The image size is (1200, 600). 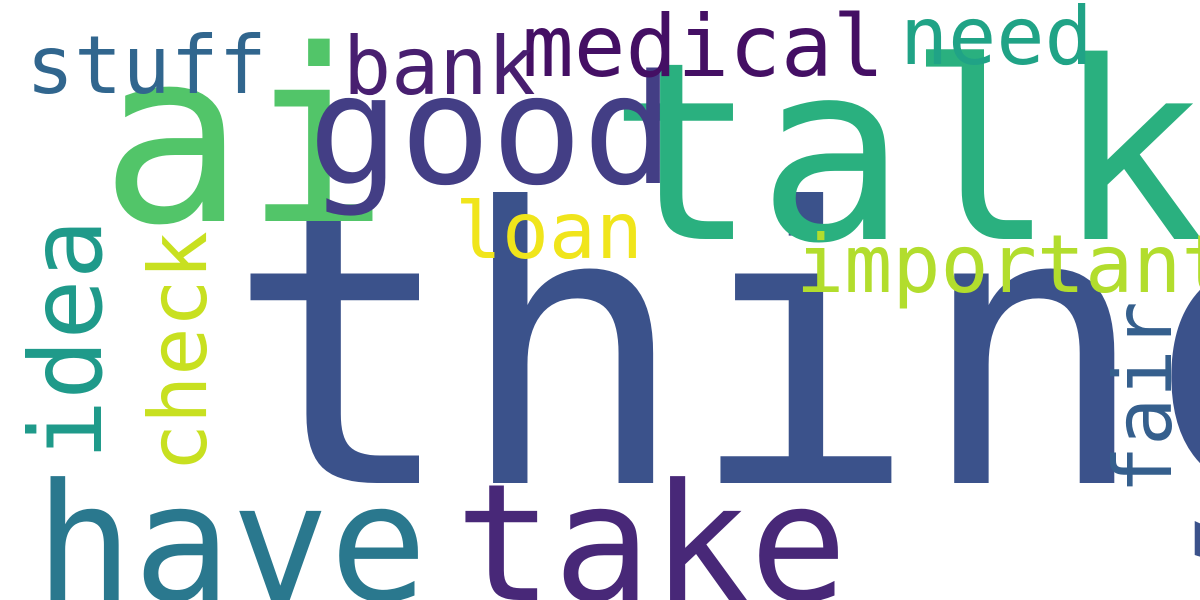 What do you see at coordinates (244, 139) in the screenshot?
I see `word-ai: ai` at bounding box center [244, 139].